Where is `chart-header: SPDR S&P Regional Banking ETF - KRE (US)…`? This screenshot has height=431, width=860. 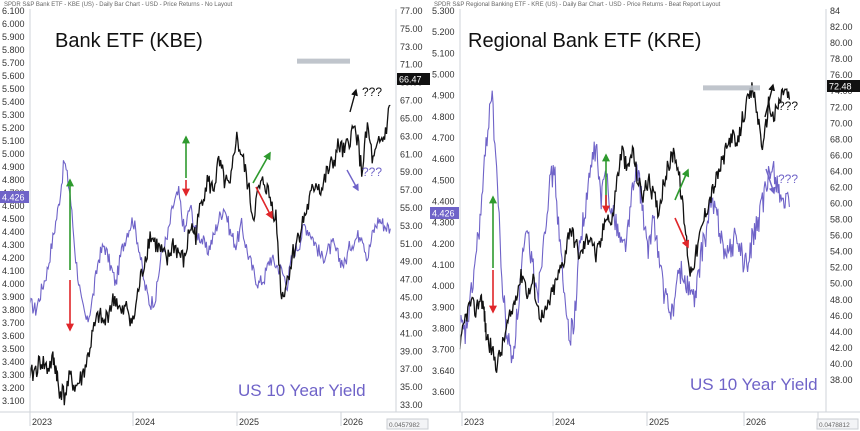 chart-header: SPDR S&P Regional Banking ETF - KRE (US)… is located at coordinates (577, 5).